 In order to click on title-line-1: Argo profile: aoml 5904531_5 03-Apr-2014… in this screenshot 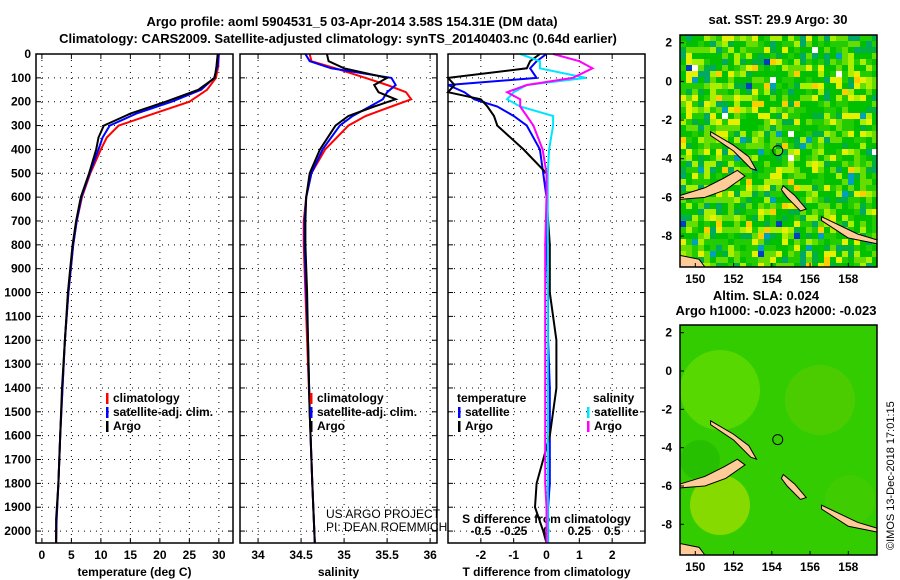, I will do `click(351, 21)`.